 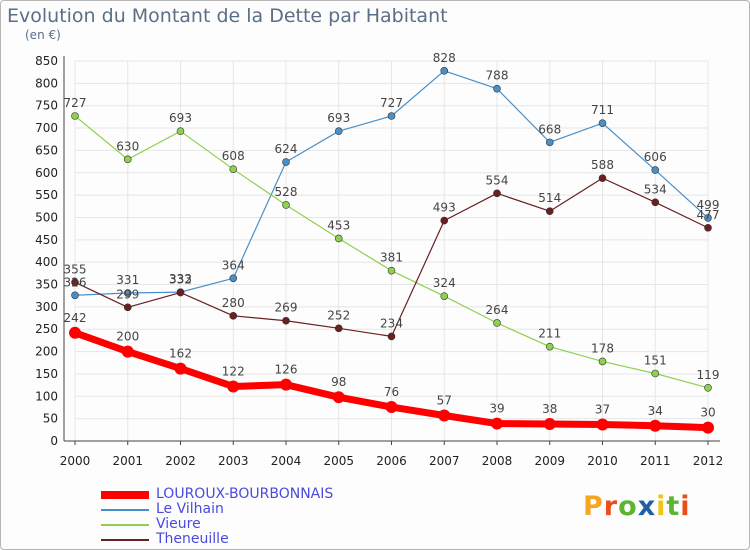 What do you see at coordinates (180, 461) in the screenshot?
I see `x-tick-label: 2002` at bounding box center [180, 461].